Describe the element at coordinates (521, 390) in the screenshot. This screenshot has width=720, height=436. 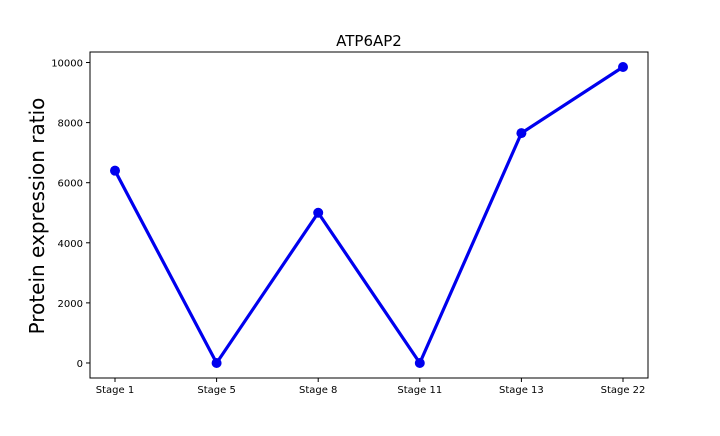
I see `x-tick-label: Stage 13` at that location.